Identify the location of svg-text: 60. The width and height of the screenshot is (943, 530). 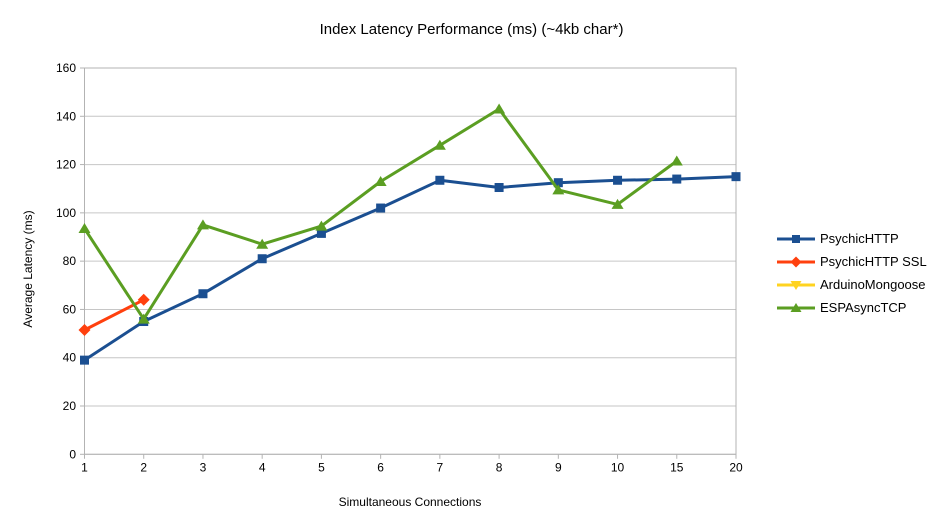
(70, 309).